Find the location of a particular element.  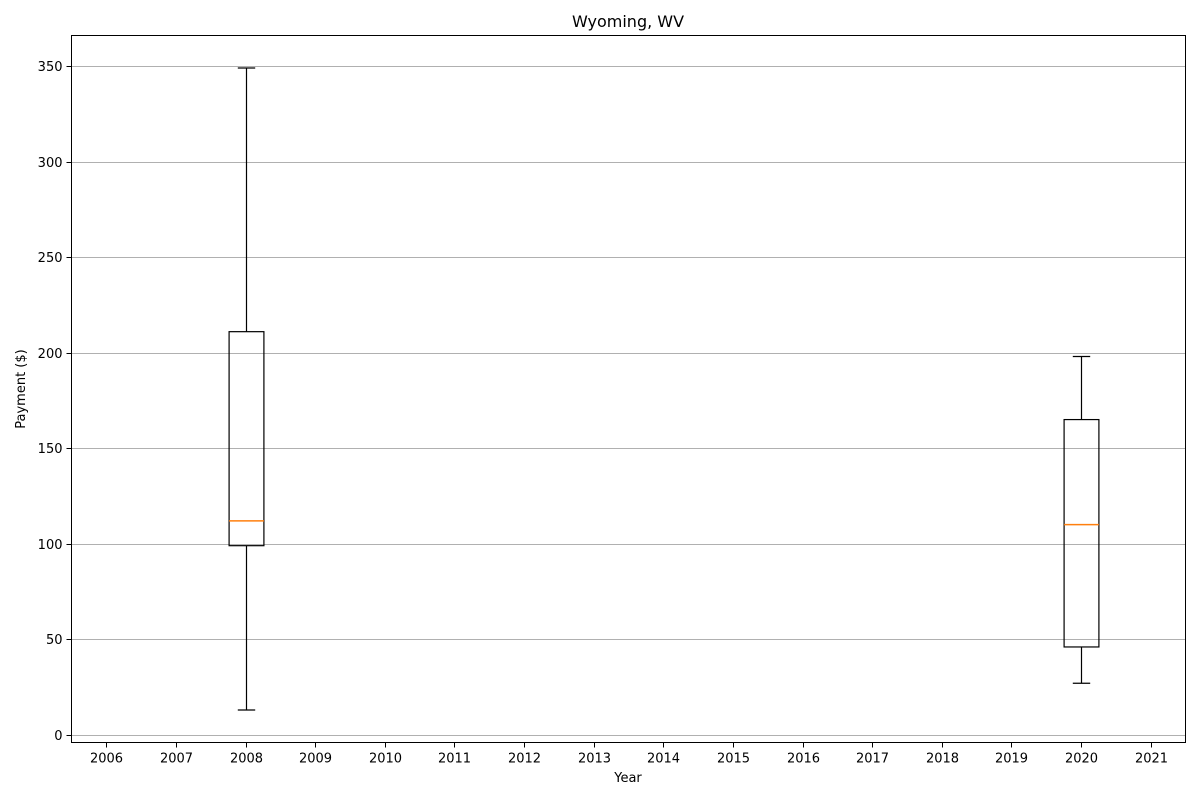

x-tick-label: 2011 is located at coordinates (454, 759).